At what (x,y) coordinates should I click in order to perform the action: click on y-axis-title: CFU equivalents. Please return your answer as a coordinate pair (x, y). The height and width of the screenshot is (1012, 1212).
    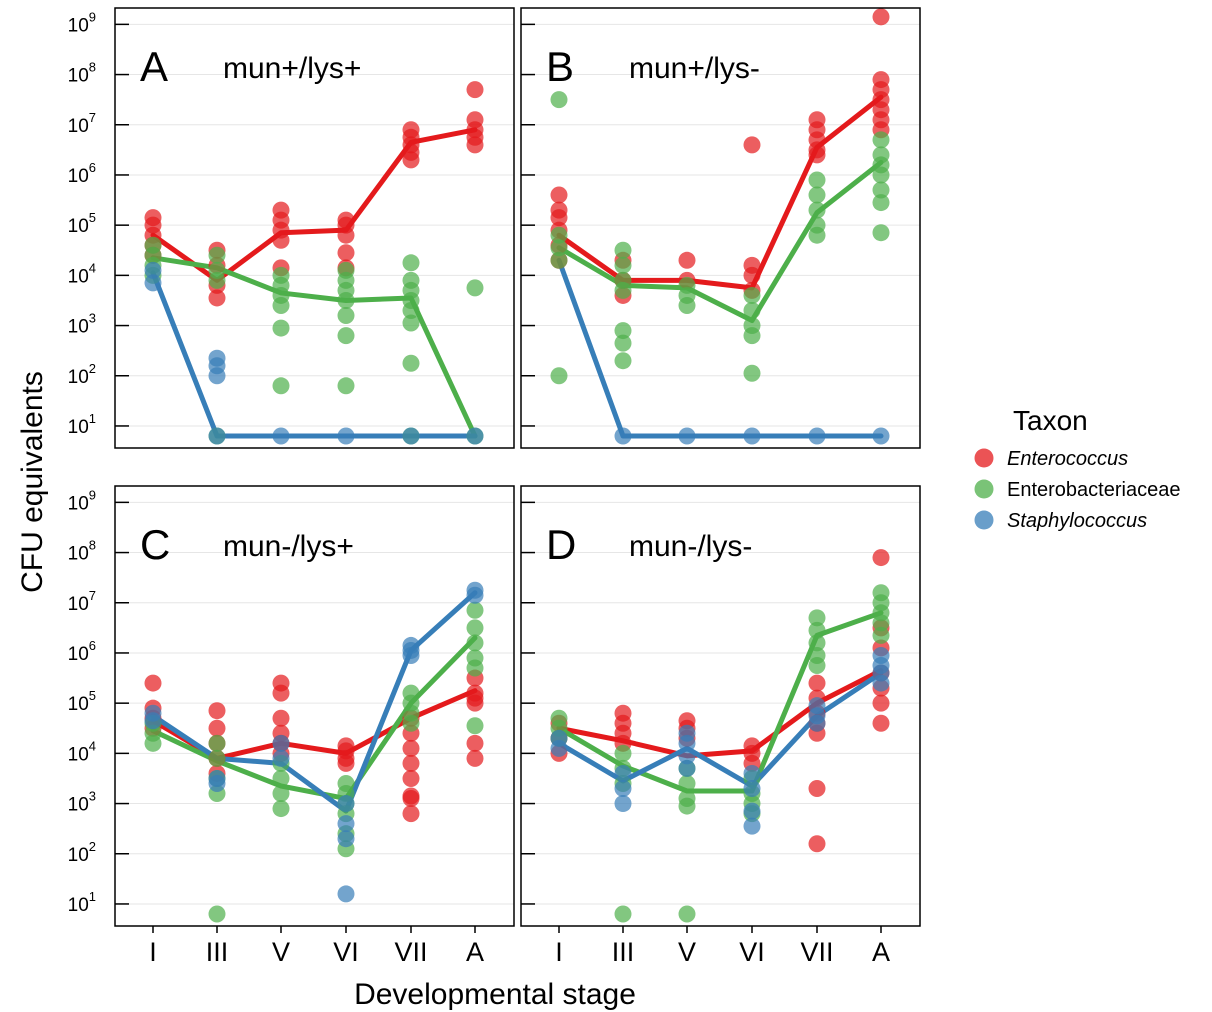
    Looking at the image, I should click on (32, 482).